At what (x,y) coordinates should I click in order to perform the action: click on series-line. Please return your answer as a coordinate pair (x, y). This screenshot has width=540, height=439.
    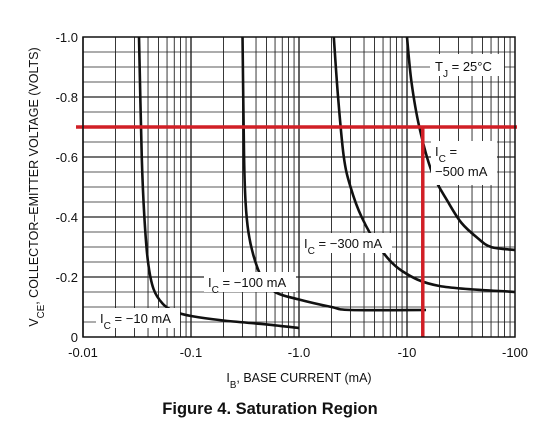
    Looking at the image, I should click on (460, 144).